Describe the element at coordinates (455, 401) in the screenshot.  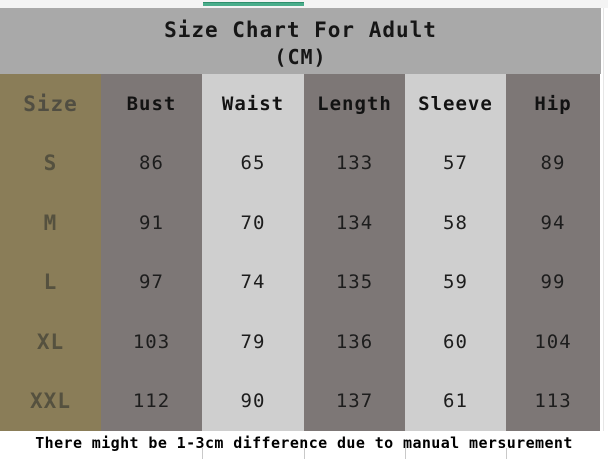
I see `data-cell: 61` at that location.